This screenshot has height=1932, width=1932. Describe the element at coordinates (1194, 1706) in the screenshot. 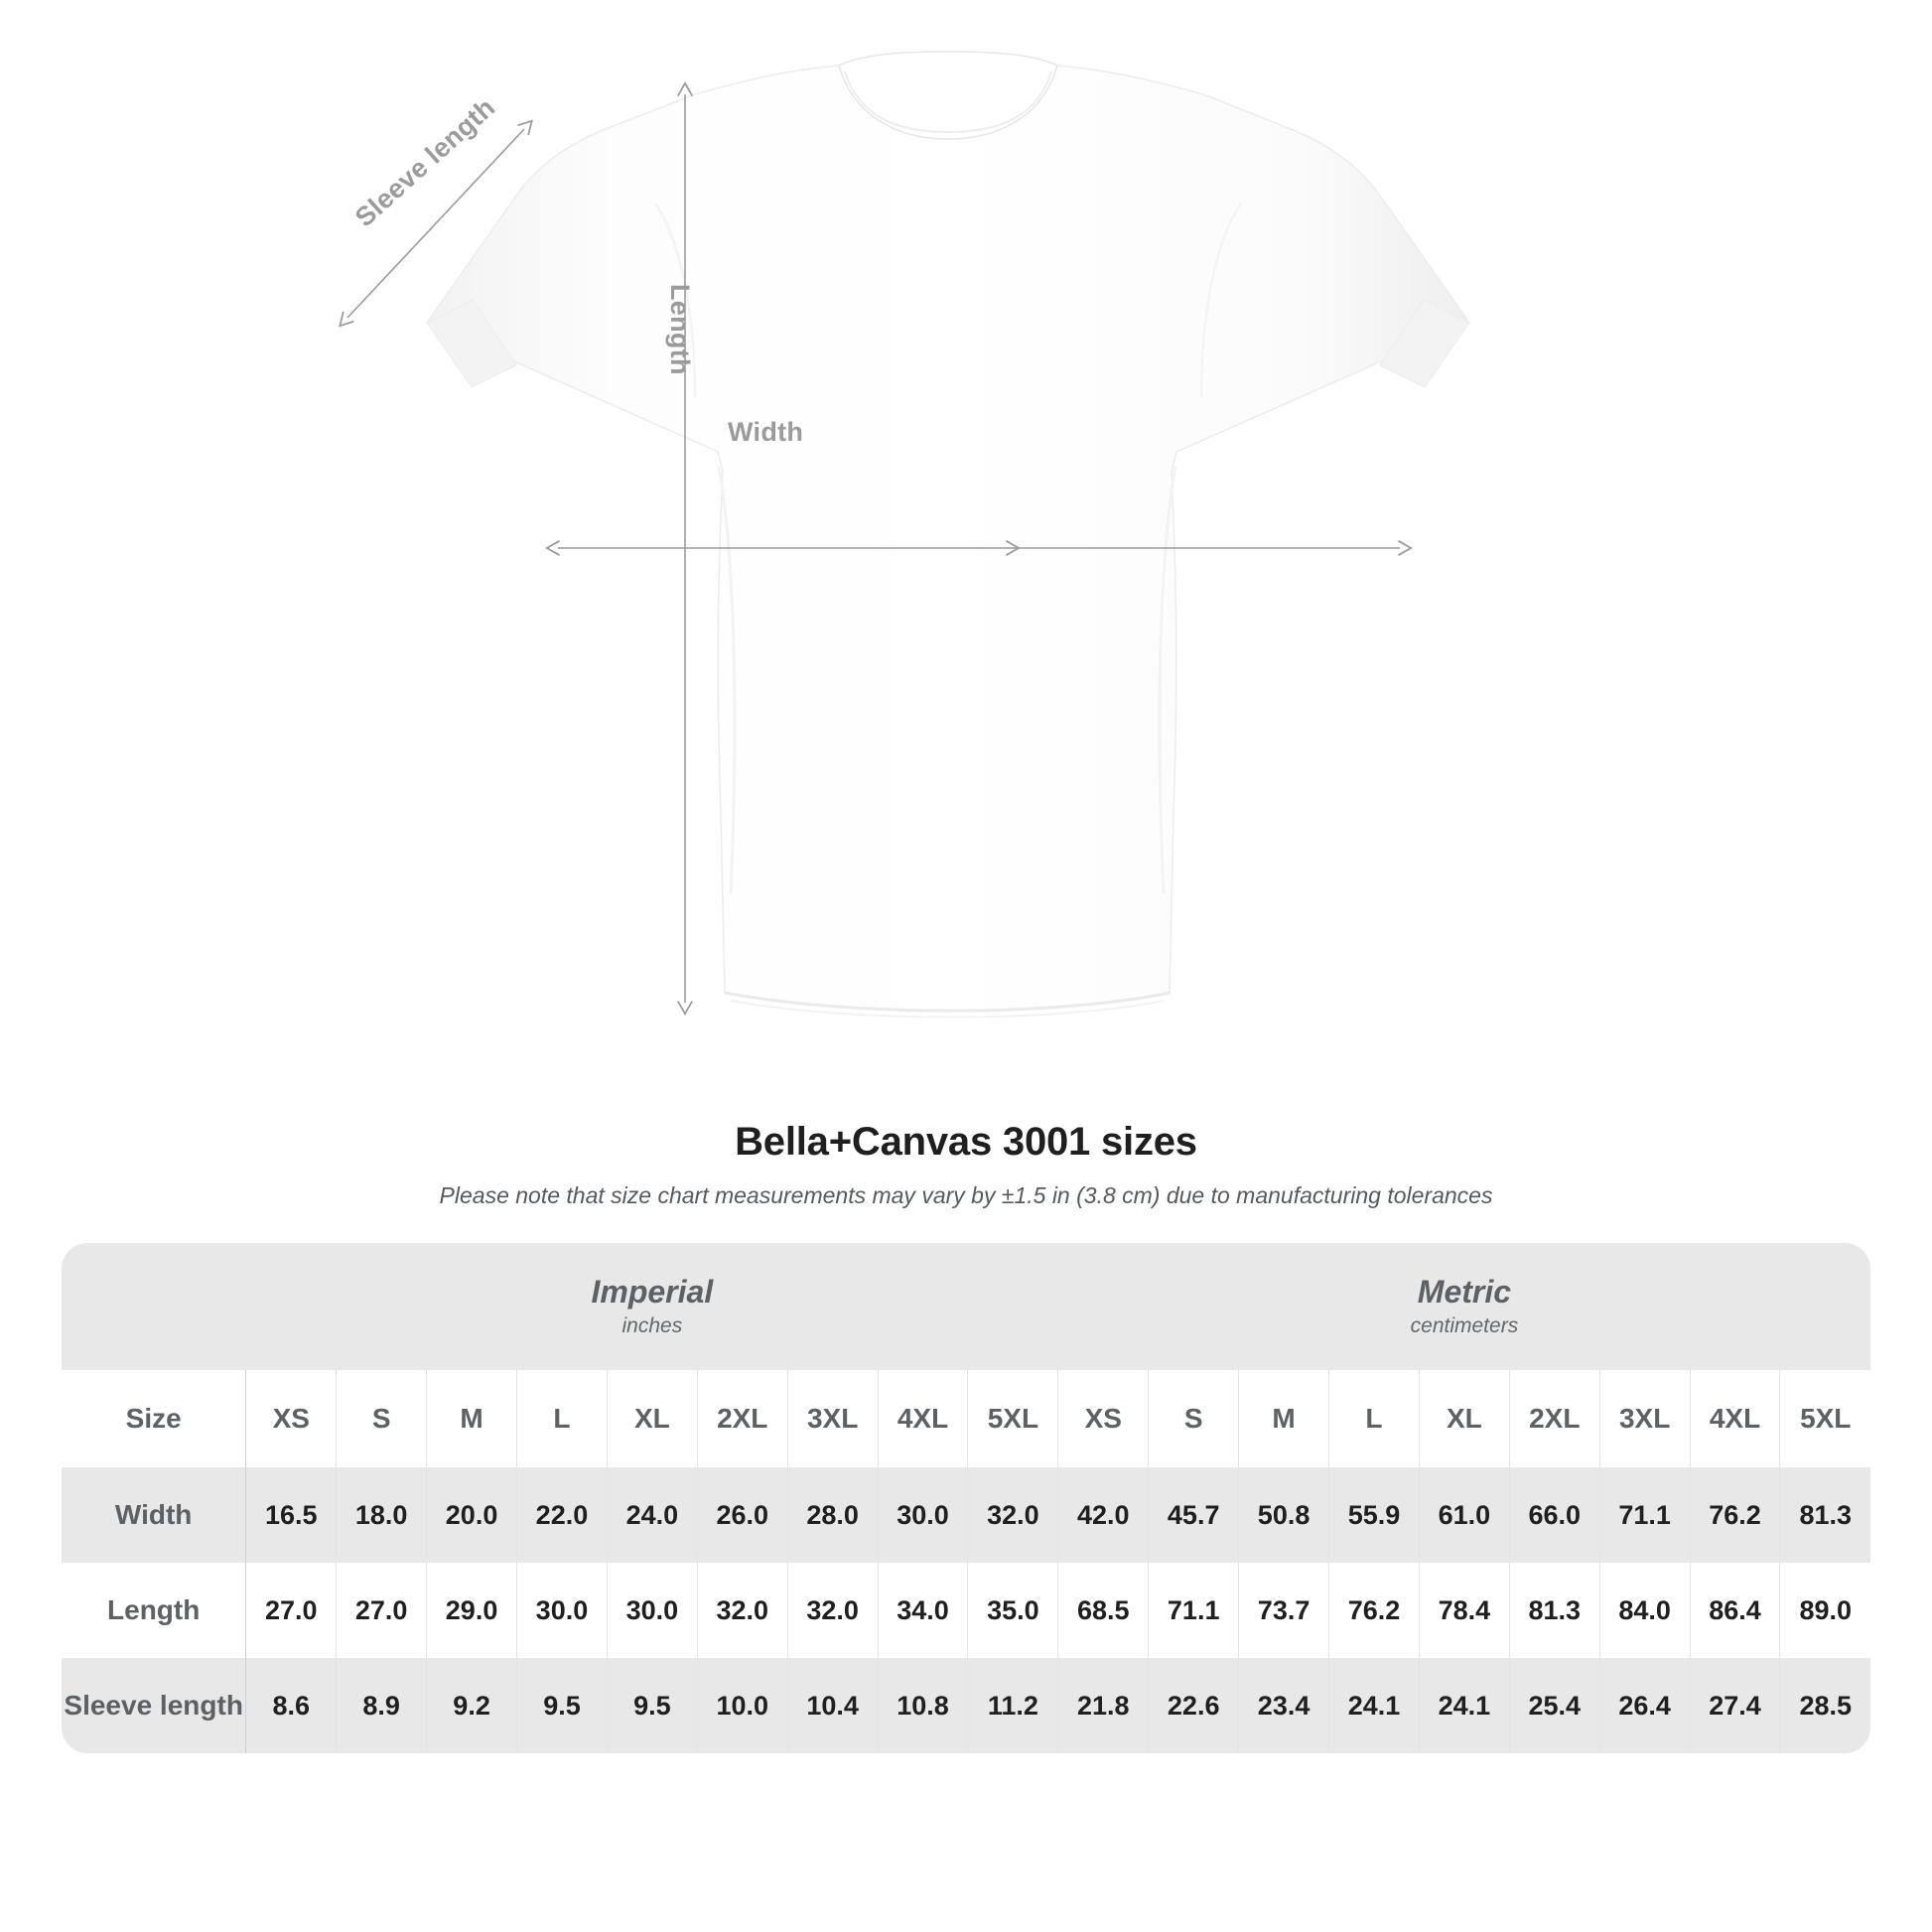

I see `cell-sleeve-length-metric-s: 22.6` at that location.